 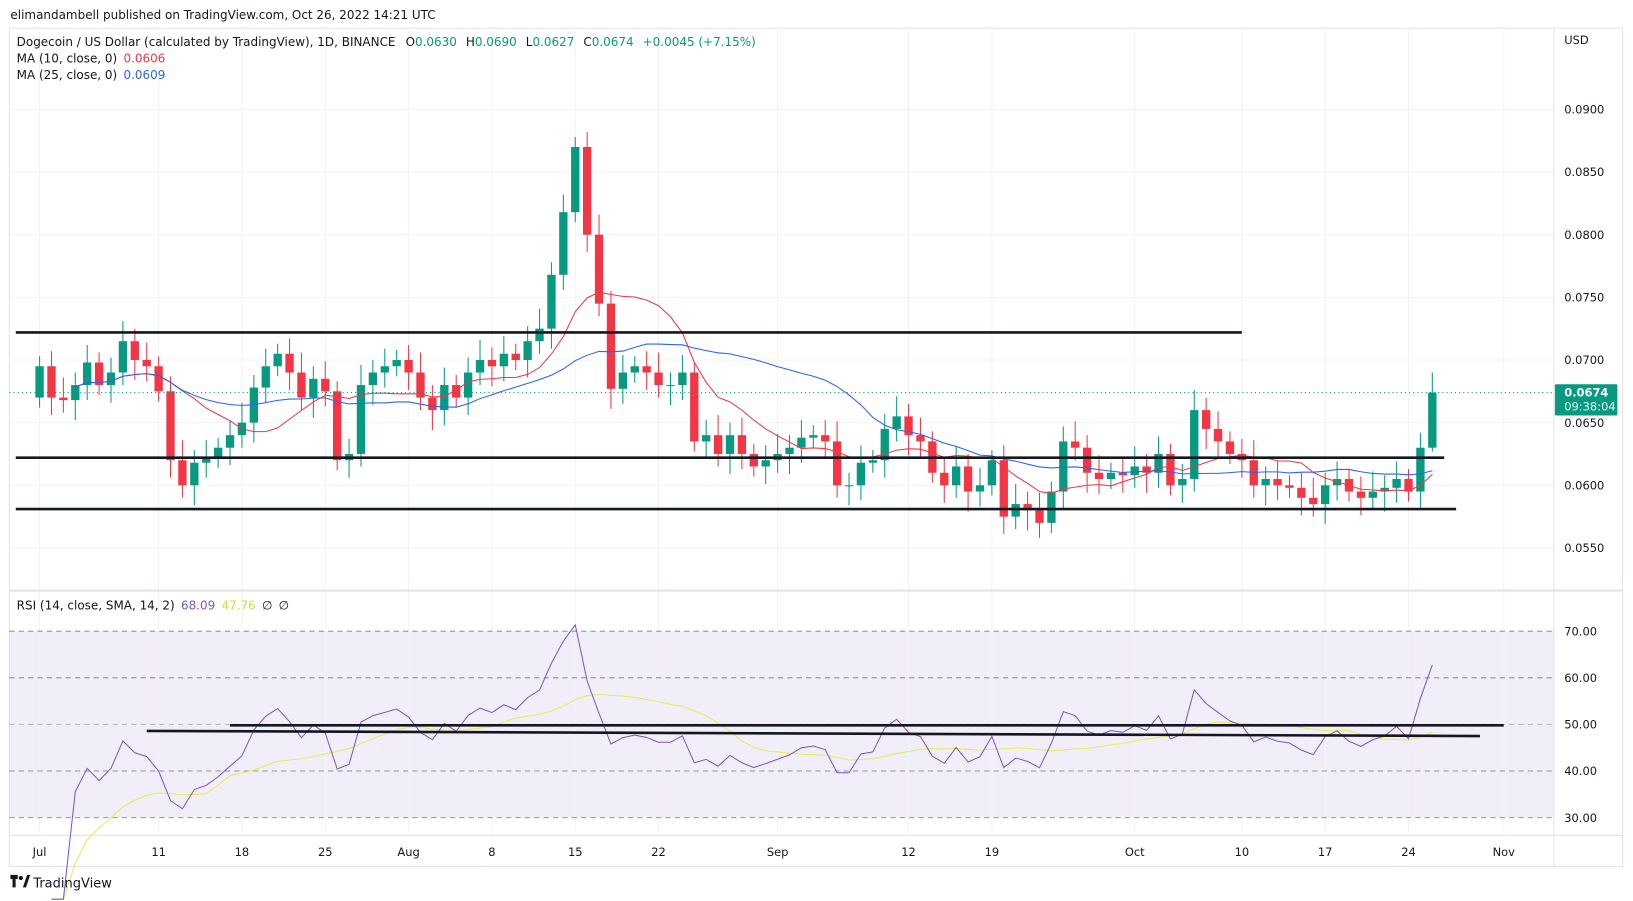 I want to click on ma10-label: MA (10, close, 0), so click(x=67, y=59).